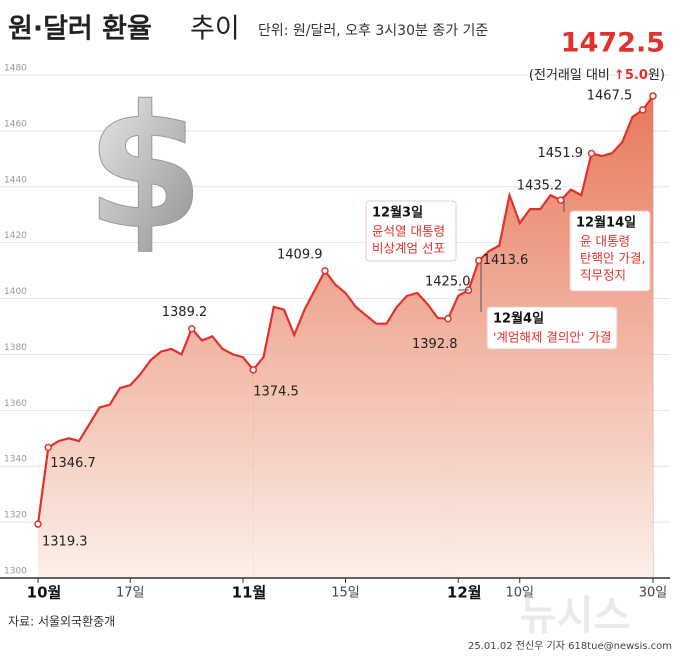 The width and height of the screenshot is (680, 665). What do you see at coordinates (15, 124) in the screenshot?
I see `y-tick-label: 1460` at bounding box center [15, 124].